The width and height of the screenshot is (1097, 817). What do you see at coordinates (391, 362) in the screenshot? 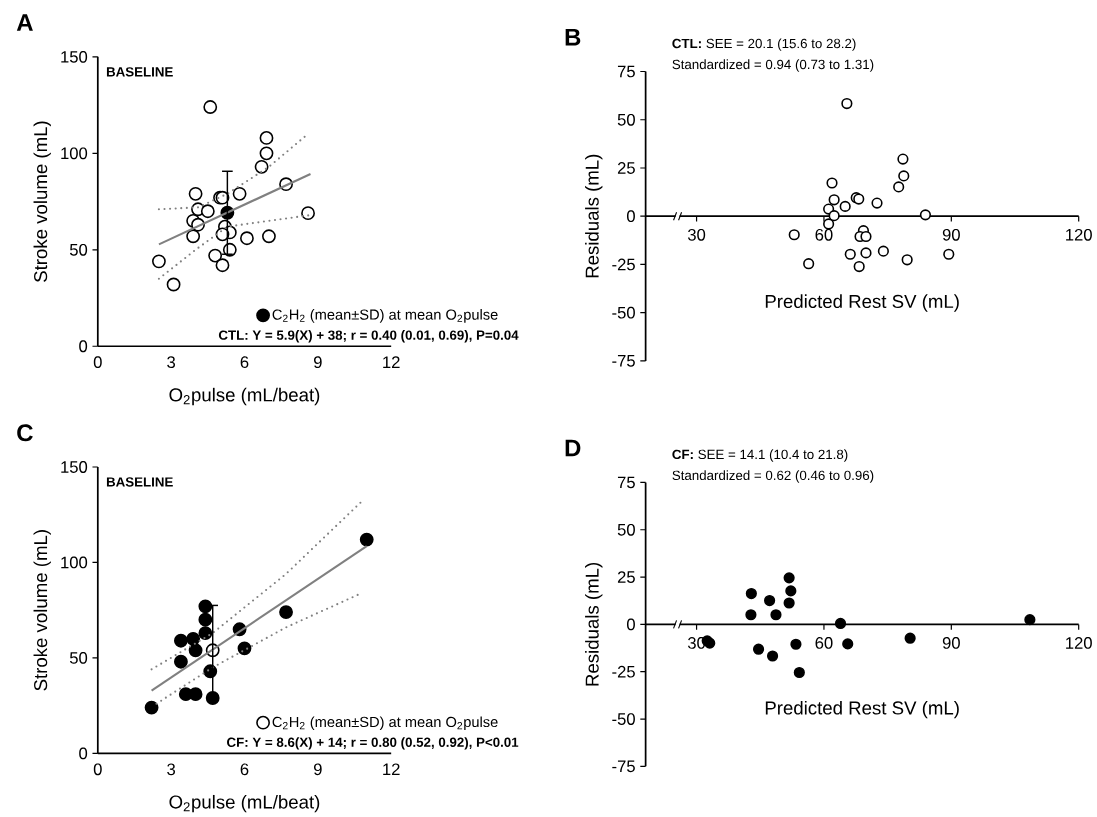
I see `x-tick-label: 12` at bounding box center [391, 362].